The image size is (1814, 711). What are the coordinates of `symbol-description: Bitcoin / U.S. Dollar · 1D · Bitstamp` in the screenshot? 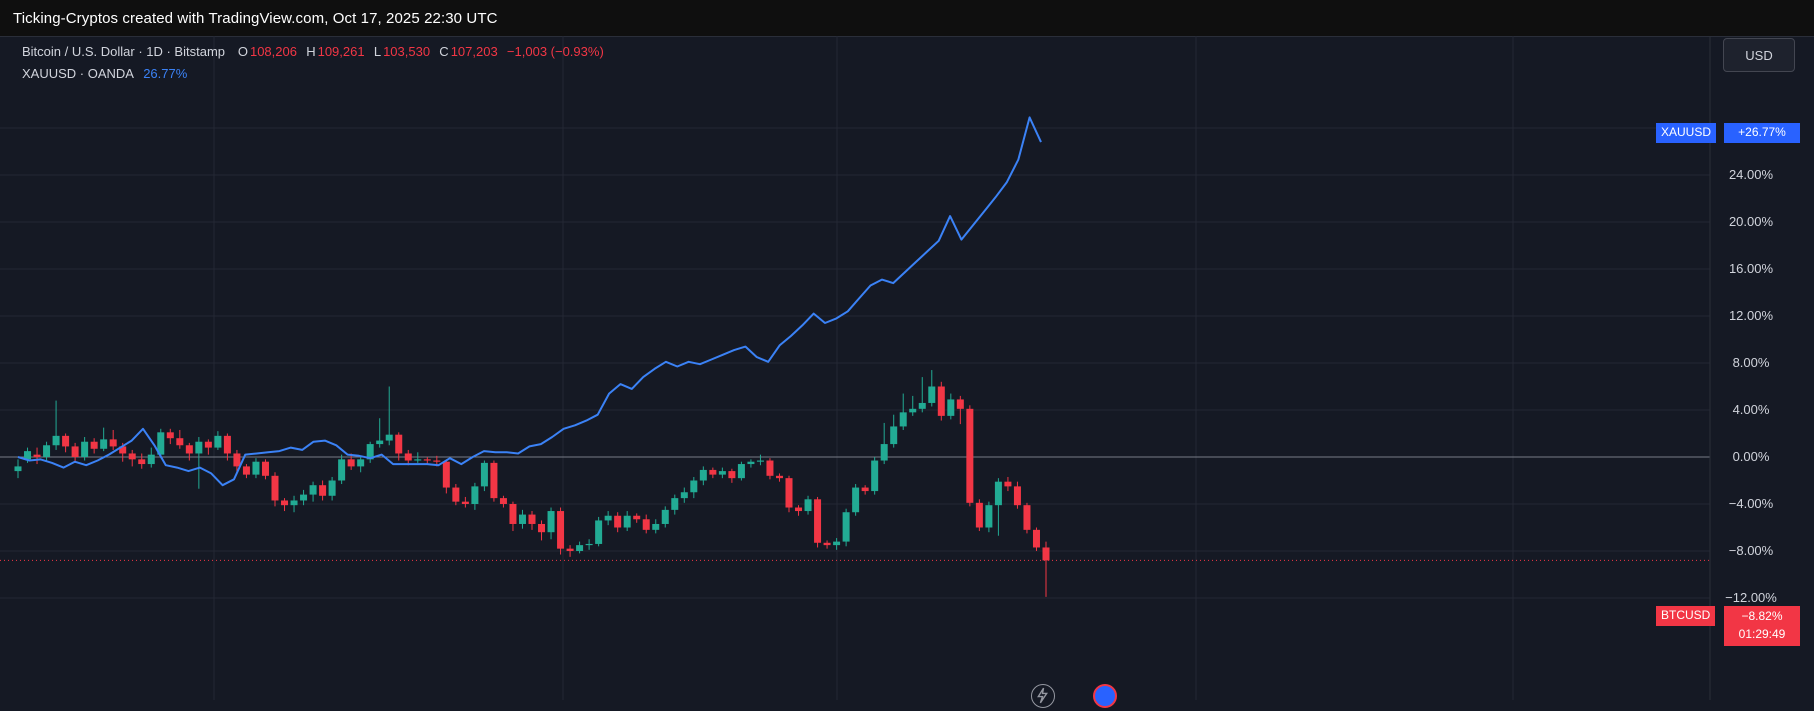 It's located at (123, 51).